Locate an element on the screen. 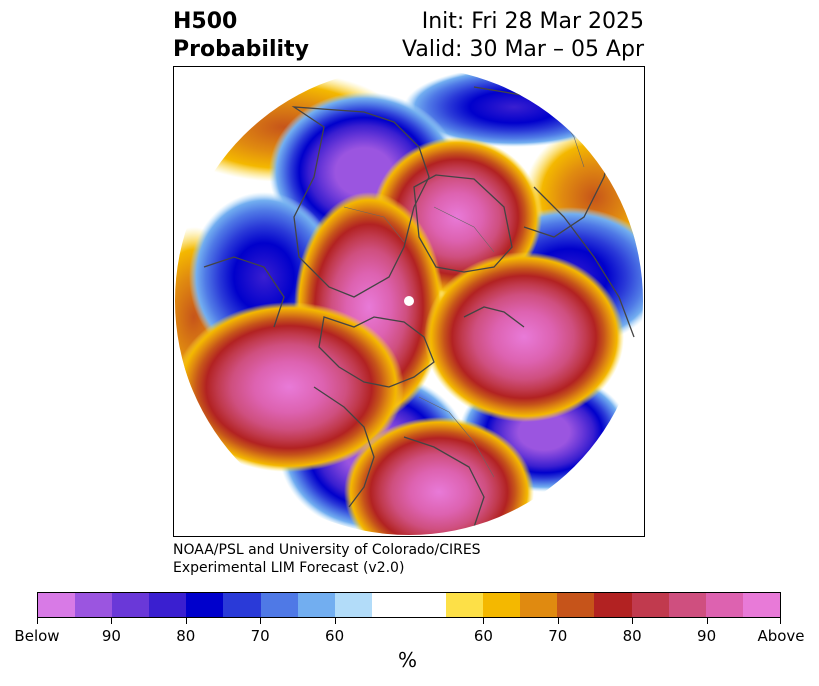 The height and width of the screenshot is (686, 819). init-date: Init: Fri 28 Mar 2025 is located at coordinates (532, 21).